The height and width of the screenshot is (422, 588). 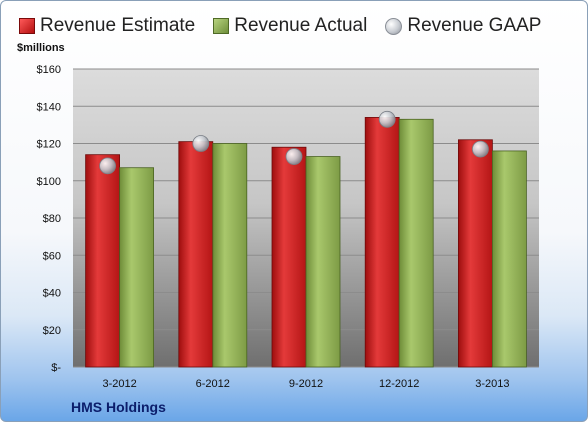 What do you see at coordinates (49, 145) in the screenshot?
I see `y-tick-label: $120` at bounding box center [49, 145].